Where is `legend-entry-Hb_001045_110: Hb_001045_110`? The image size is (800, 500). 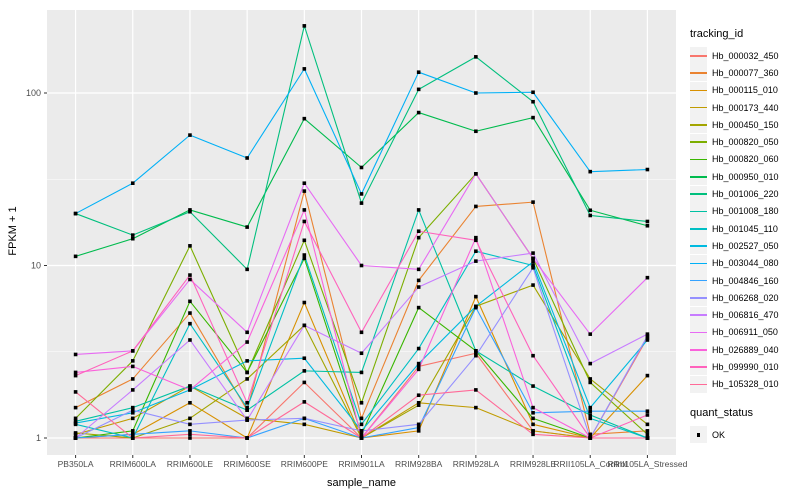 legend-entry-Hb_001045_110: Hb_001045_110 is located at coordinates (745, 229).